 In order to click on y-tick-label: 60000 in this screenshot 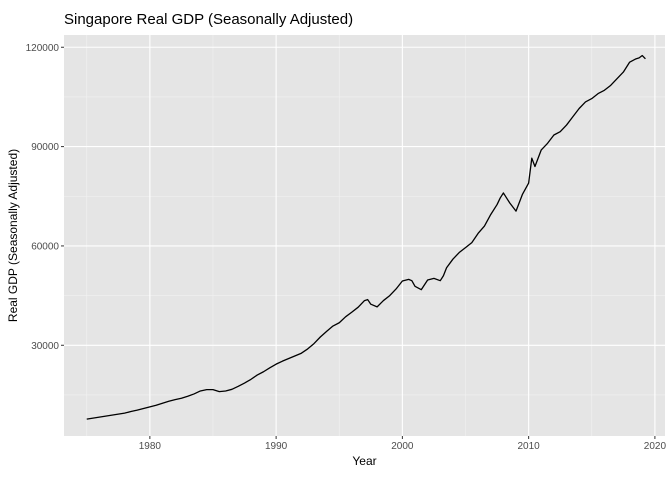, I will do `click(45, 246)`.